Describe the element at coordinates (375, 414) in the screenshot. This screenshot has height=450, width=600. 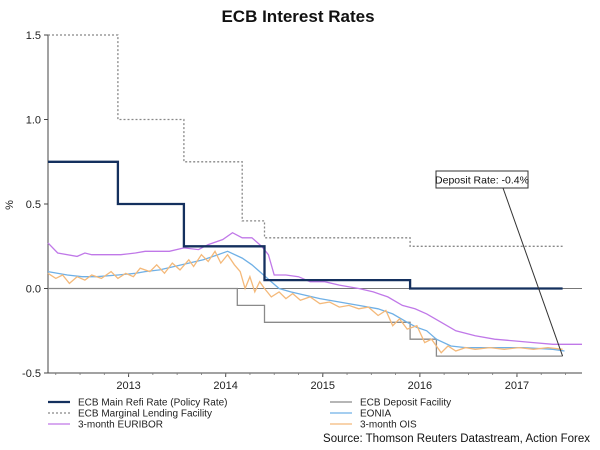
I see `legend-label: EONIA` at that location.